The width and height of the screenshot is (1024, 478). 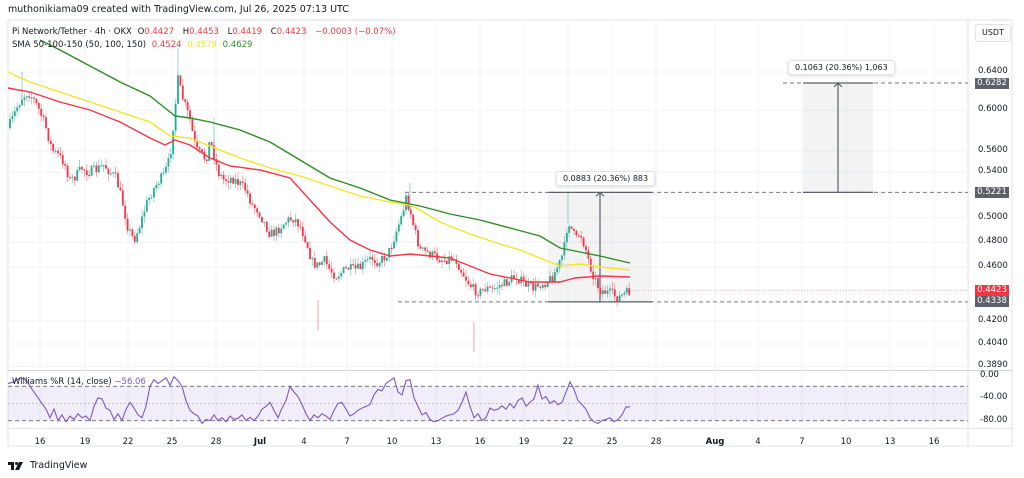 I want to click on time-tick-label: Aug, so click(x=715, y=442).